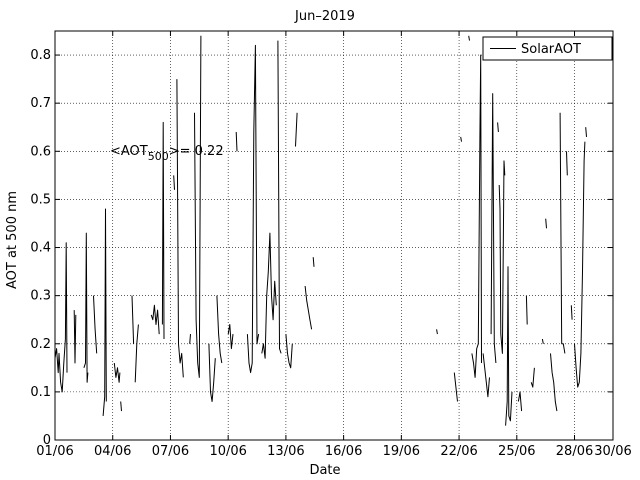  Describe the element at coordinates (343, 451) in the screenshot. I see `x-tick-label: 16/06` at that location.